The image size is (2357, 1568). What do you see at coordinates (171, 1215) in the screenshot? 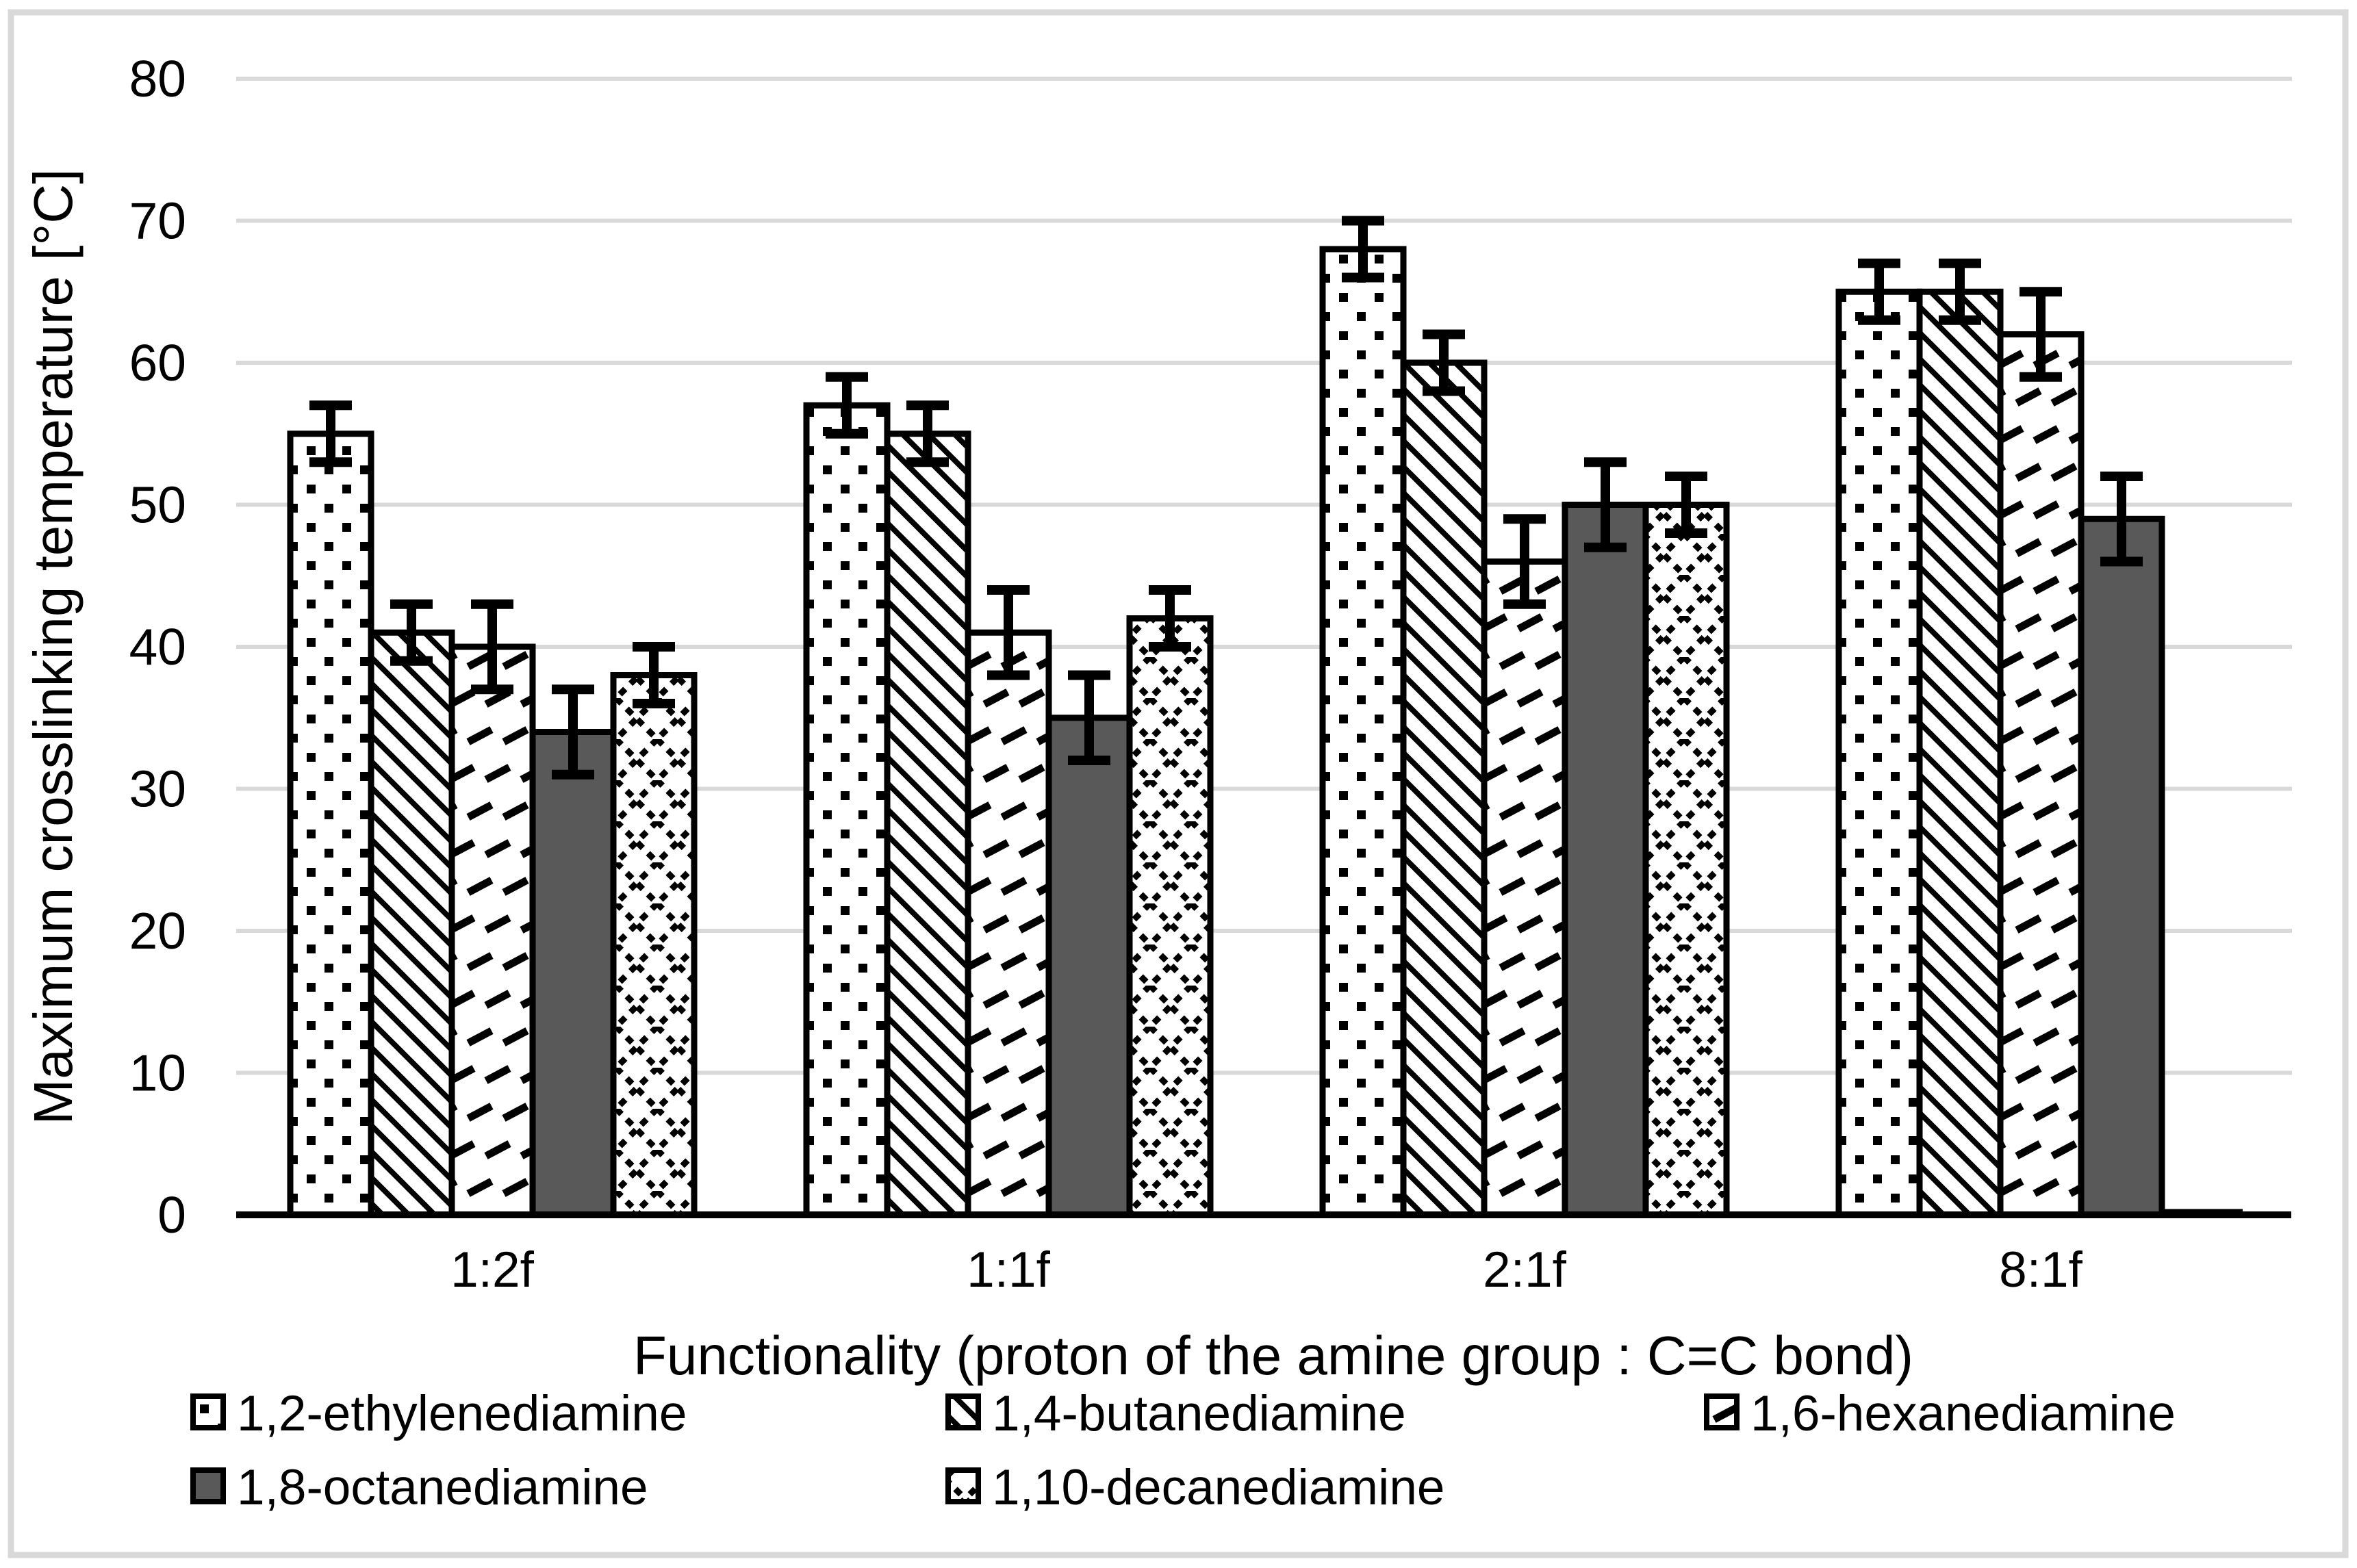
I see `y-tick-label: 0` at bounding box center [171, 1215].